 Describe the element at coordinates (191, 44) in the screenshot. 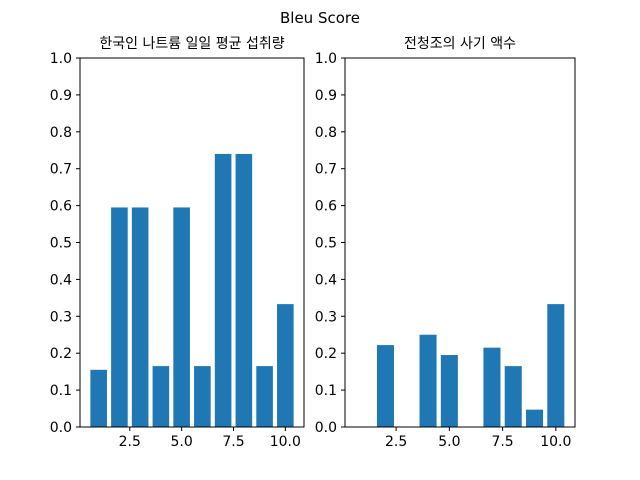

I see `subplot-title: 한국인 나트륨 일일 평균 섭취량` at that location.